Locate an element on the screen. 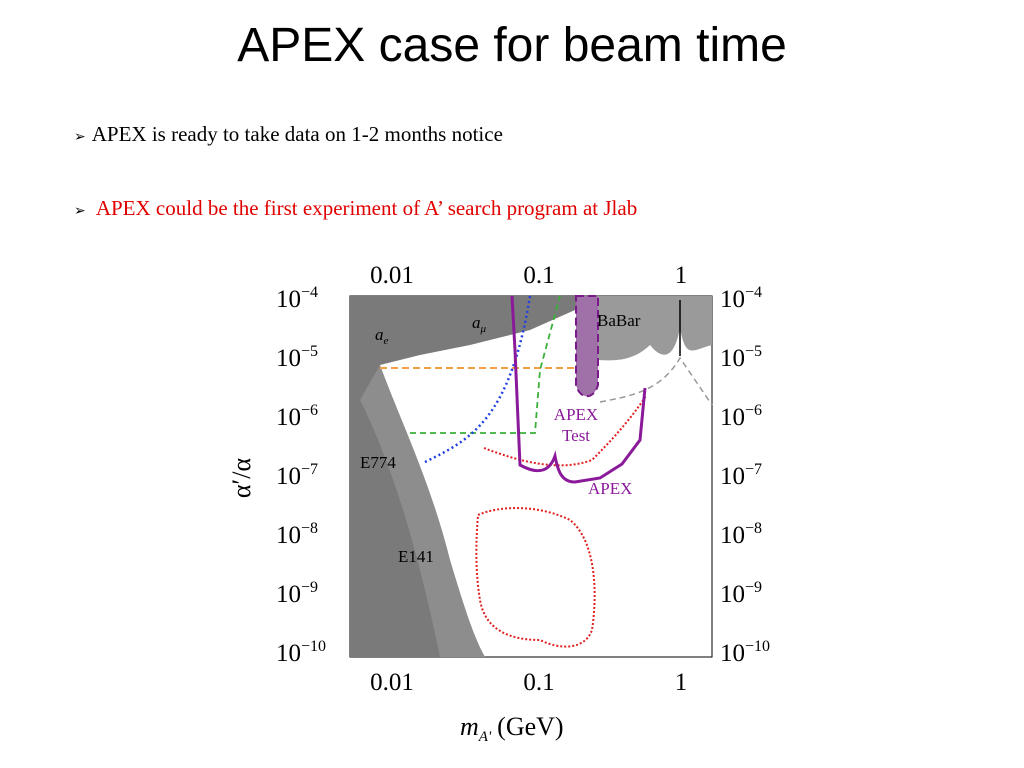  y-tick-label-right: 10⁻¹⁰ is located at coordinates (745, 652).